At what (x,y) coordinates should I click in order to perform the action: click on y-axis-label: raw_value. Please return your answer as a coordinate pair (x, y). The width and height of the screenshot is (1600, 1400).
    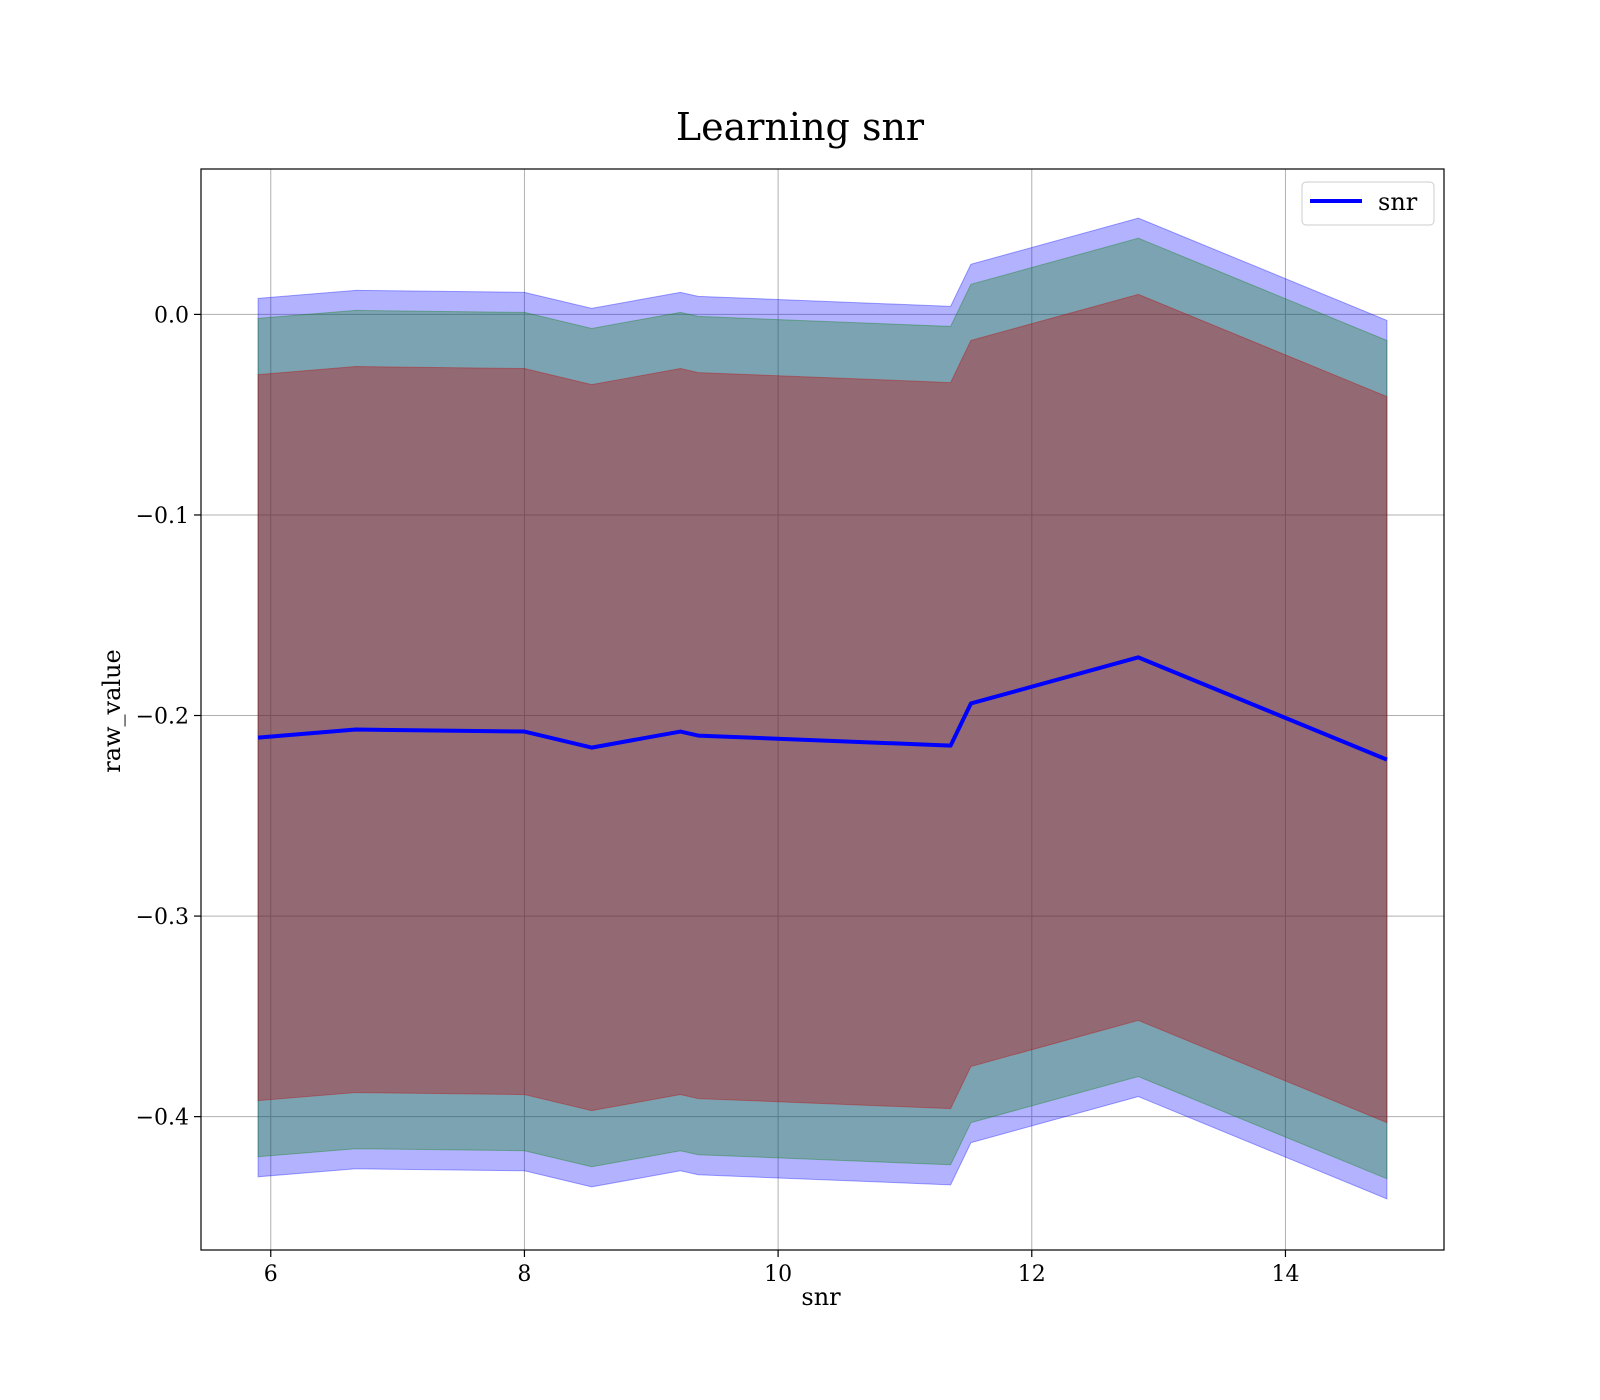
    Looking at the image, I should click on (112, 711).